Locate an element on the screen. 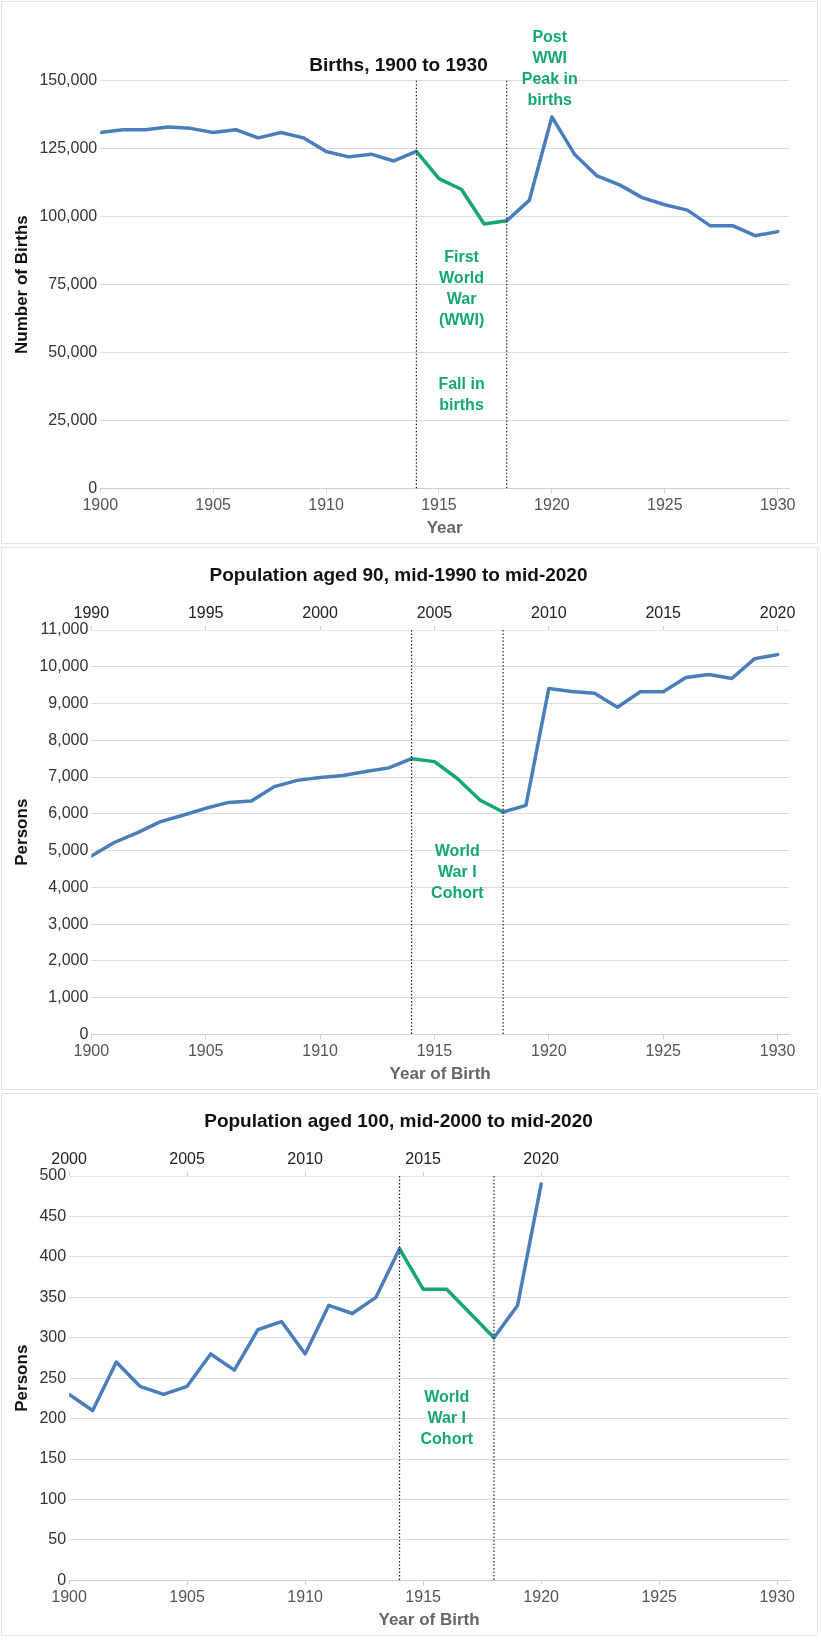 The image size is (821, 1641). y-tick-label: 75,000 is located at coordinates (73, 284).